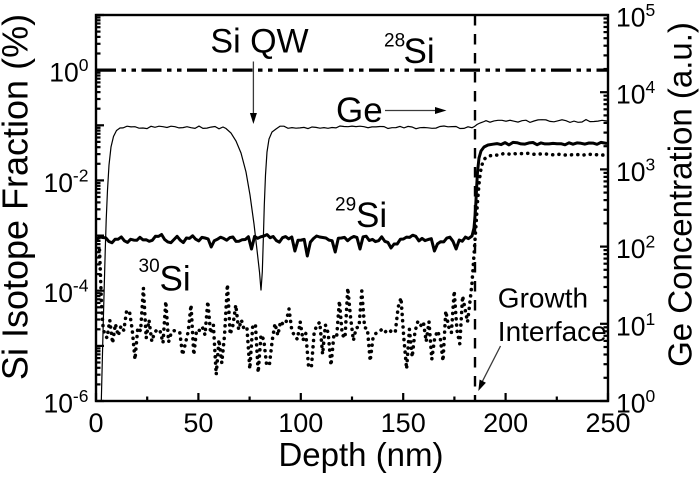  I want to click on svg-text: 4, so click(651, 87).